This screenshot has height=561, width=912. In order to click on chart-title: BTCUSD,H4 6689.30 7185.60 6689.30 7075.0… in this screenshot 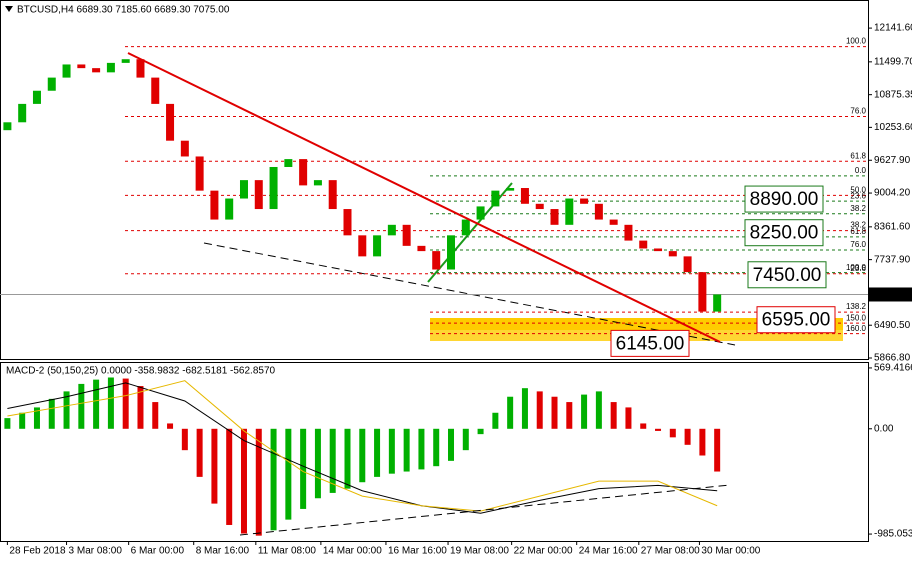, I will do `click(123, 10)`.